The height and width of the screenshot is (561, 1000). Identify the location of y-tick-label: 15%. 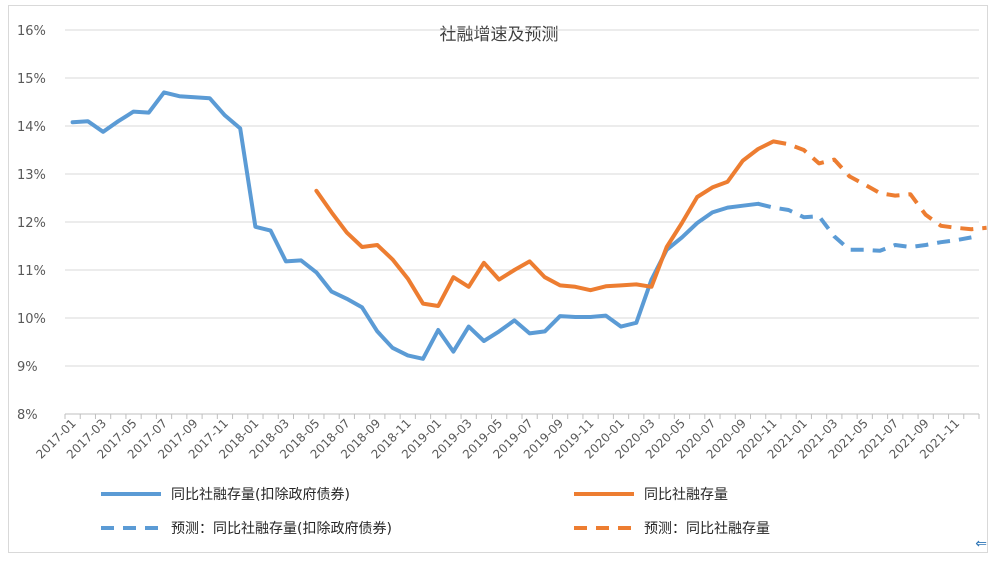
(31, 79).